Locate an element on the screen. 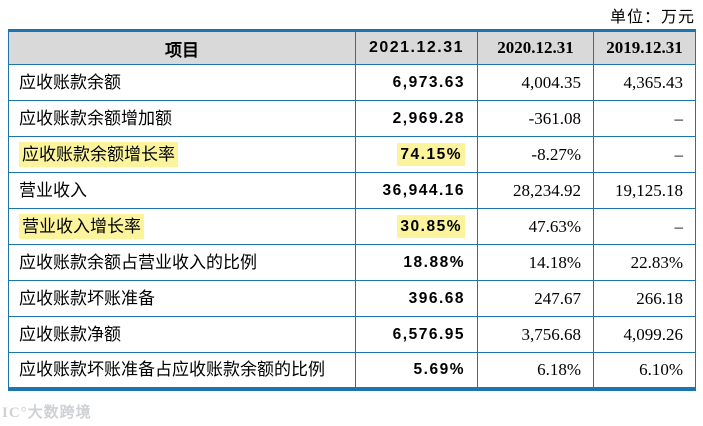  header-row: 项目 2021.12.31 2020.12.31 2019.12.31 is located at coordinates (352, 47).